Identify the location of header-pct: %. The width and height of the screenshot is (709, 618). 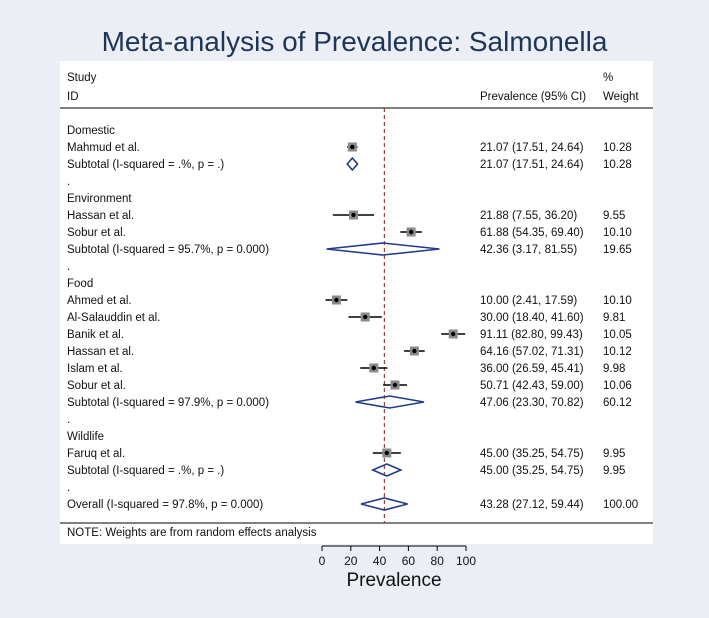
(608, 78).